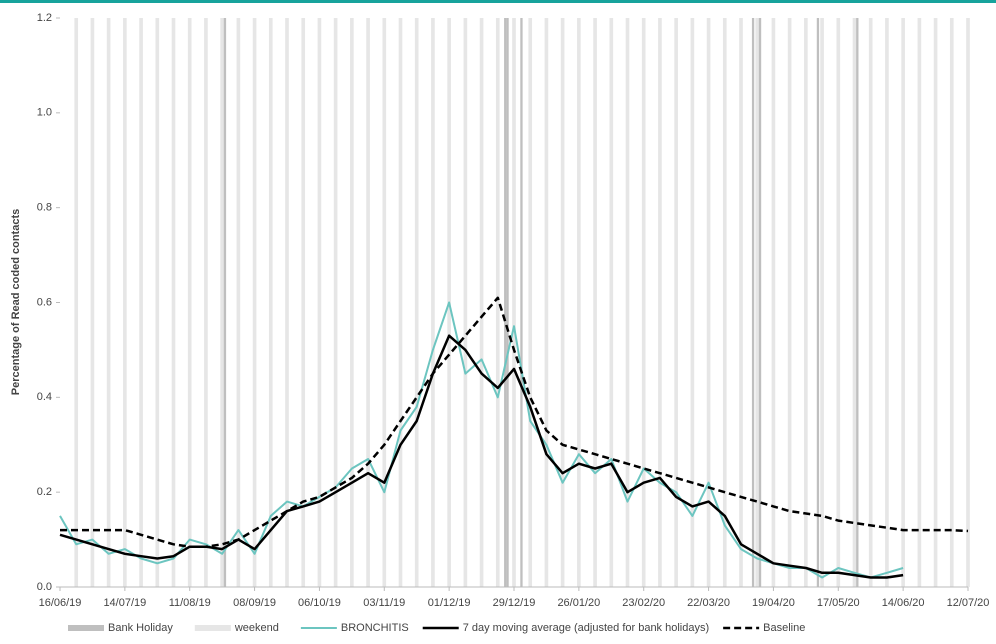 This screenshot has width=996, height=644. Describe the element at coordinates (254, 603) in the screenshot. I see `x-tick-label: 08/09/19` at that location.